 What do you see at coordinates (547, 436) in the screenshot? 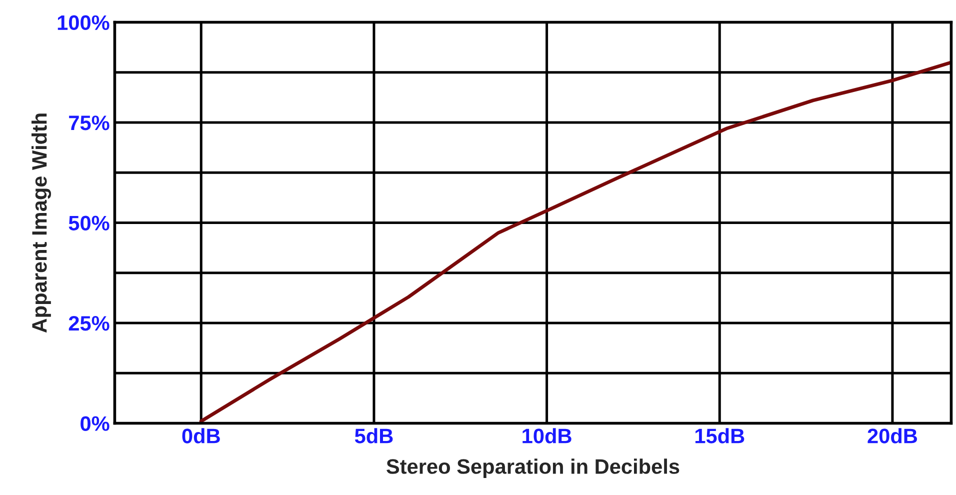
I see `x-tick-label: 10dB` at bounding box center [547, 436].